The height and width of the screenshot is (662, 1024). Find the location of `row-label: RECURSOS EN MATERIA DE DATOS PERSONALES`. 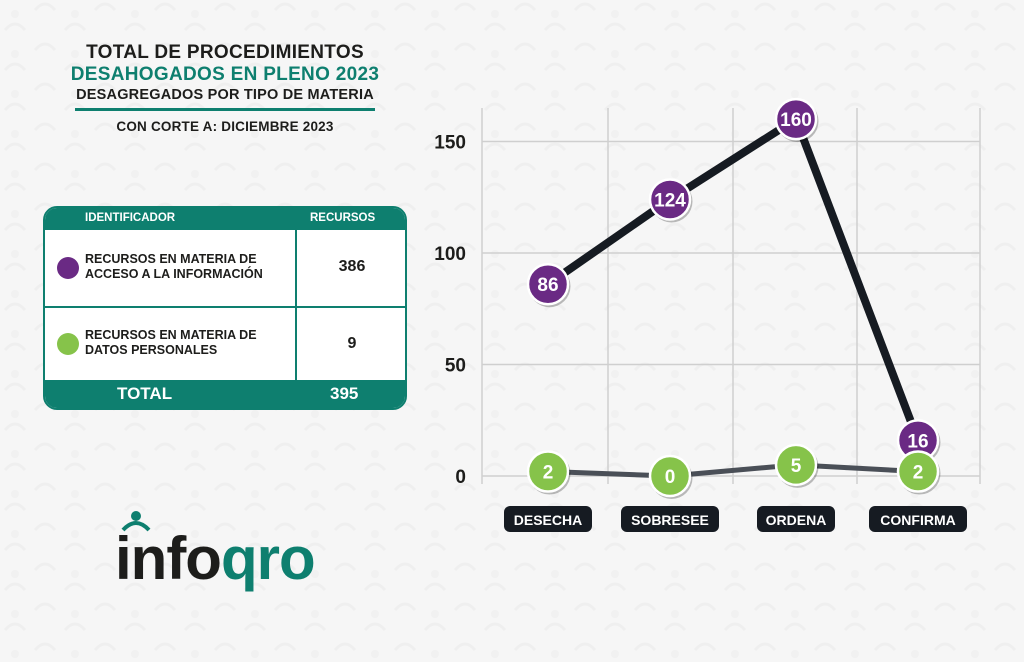

row-label: RECURSOS EN MATERIA DE DATOS PERSONALES is located at coordinates (171, 342).